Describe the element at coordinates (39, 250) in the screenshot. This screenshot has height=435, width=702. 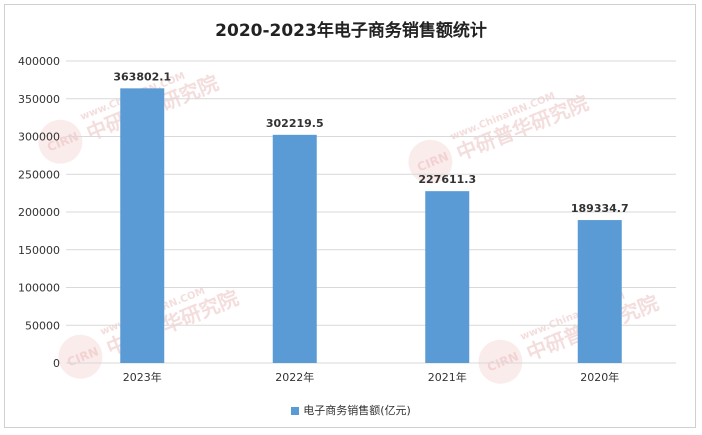
I see `y-tick-label: 150000` at that location.